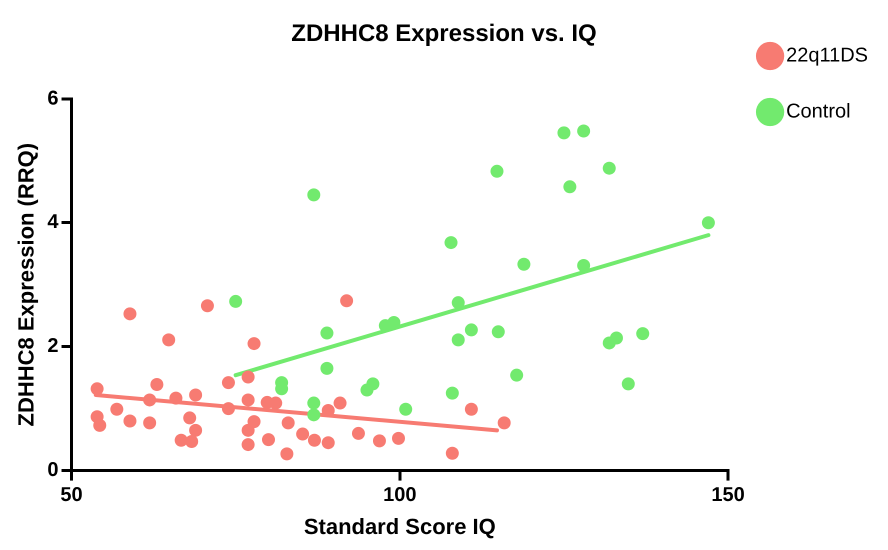 The width and height of the screenshot is (888, 550). Describe the element at coordinates (53, 346) in the screenshot. I see `y-tick-label: 2` at that location.